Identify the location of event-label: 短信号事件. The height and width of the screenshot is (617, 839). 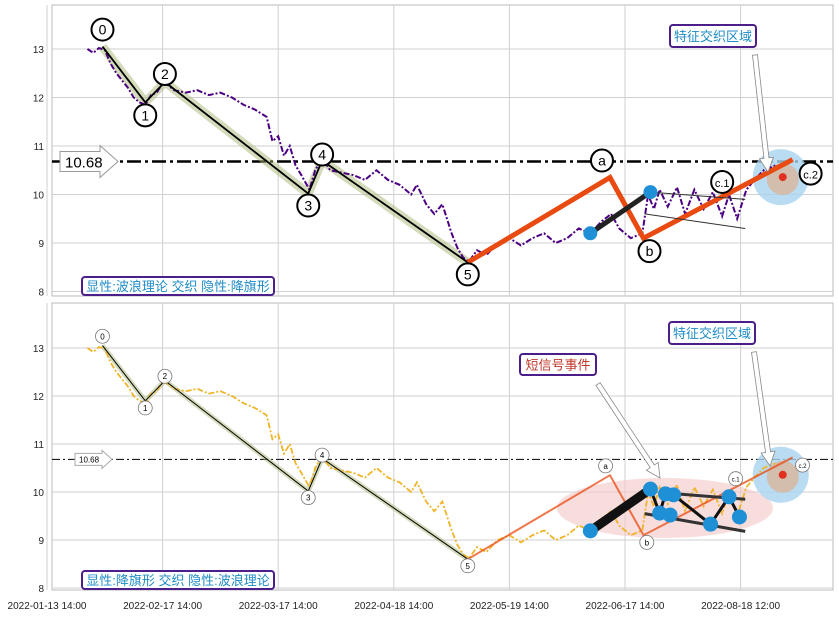
(557, 364).